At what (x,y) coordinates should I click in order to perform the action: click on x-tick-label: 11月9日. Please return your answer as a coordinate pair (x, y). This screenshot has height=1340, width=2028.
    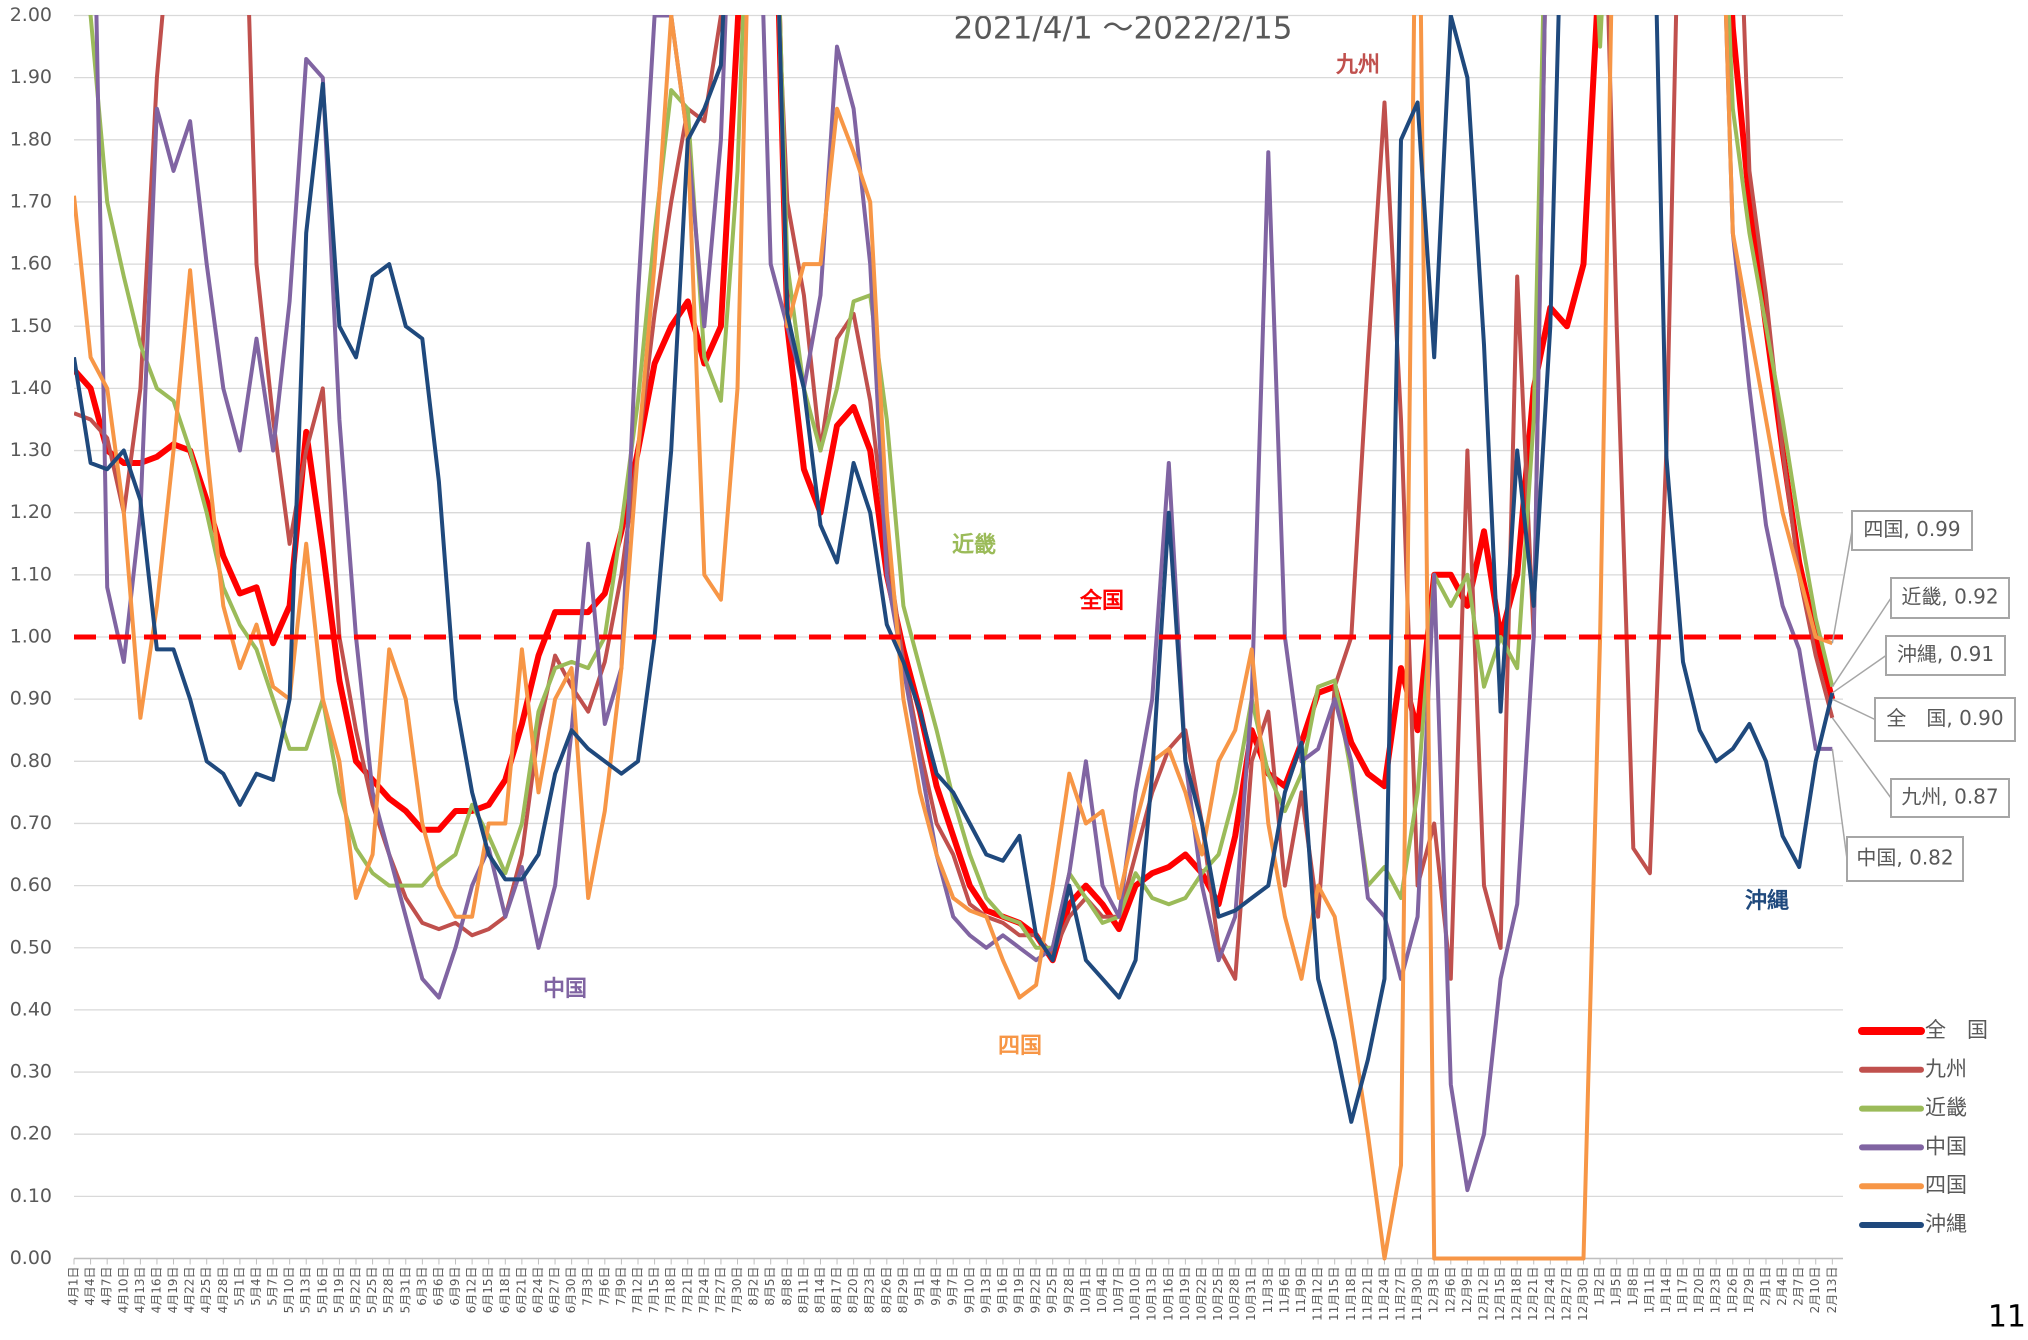
    Looking at the image, I should click on (1301, 1290).